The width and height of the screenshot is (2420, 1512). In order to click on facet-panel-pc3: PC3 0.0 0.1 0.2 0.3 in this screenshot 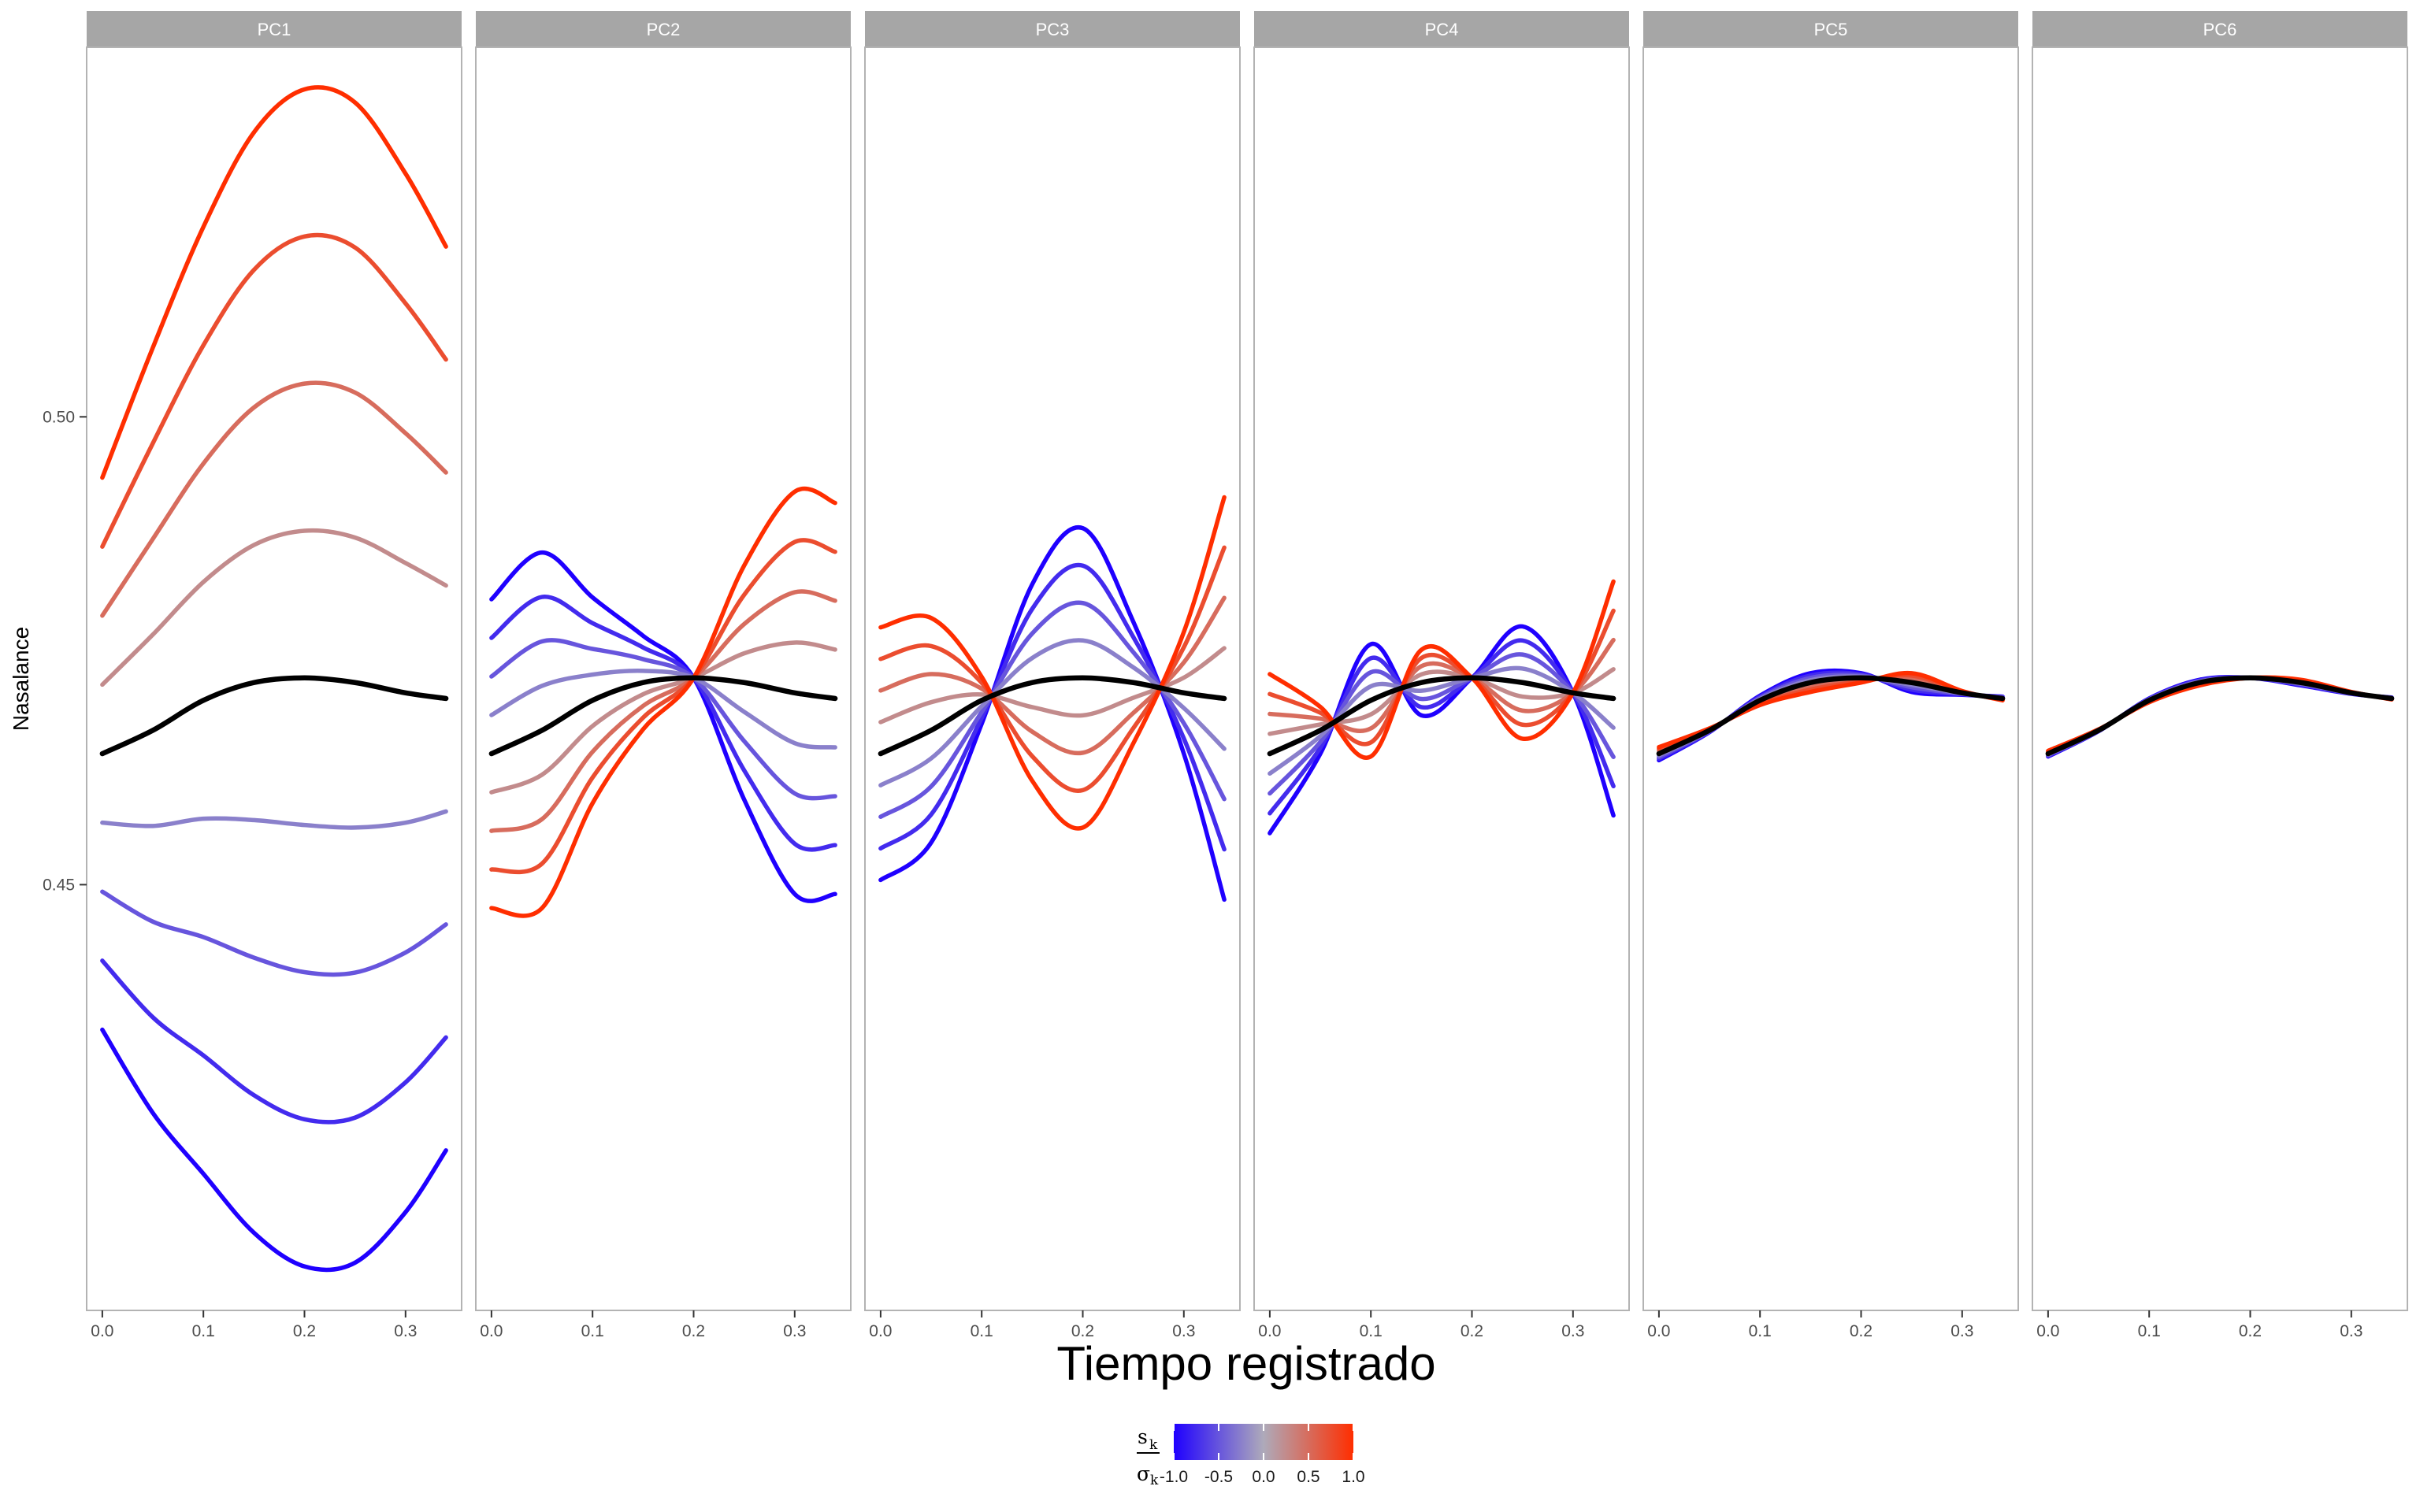, I will do `click(1052, 675)`.